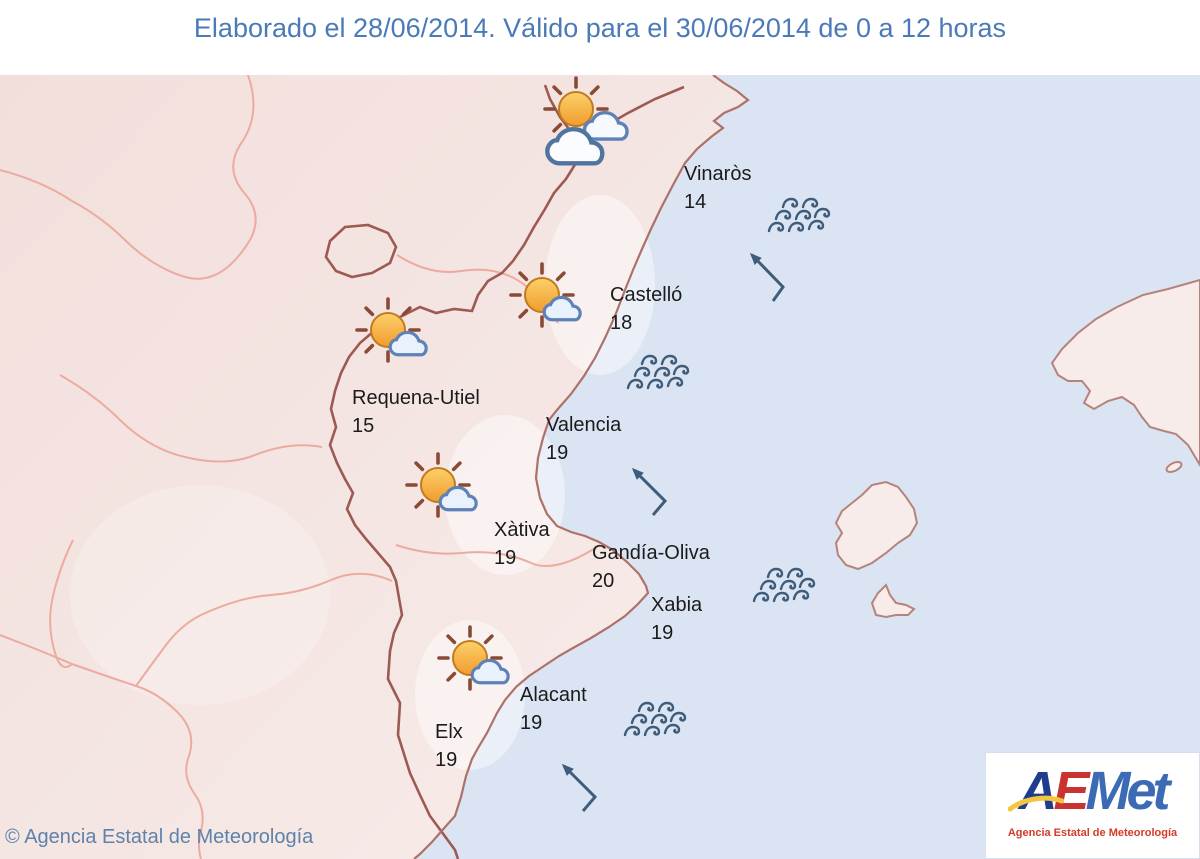 The width and height of the screenshot is (1200, 859). What do you see at coordinates (1125, 372) in the screenshot?
I see `mallorca-island` at bounding box center [1125, 372].